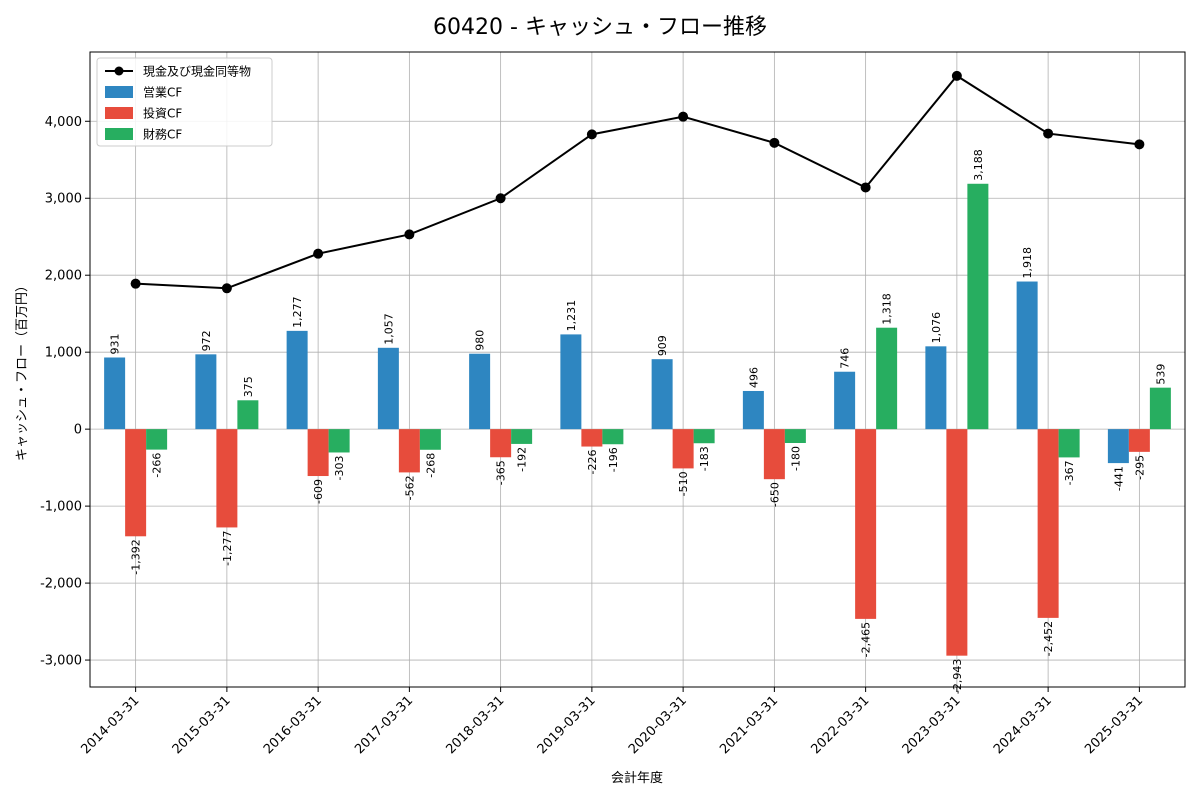 The width and height of the screenshot is (1200, 800). What do you see at coordinates (613, 459) in the screenshot?
I see `data-label: -196` at bounding box center [613, 459].